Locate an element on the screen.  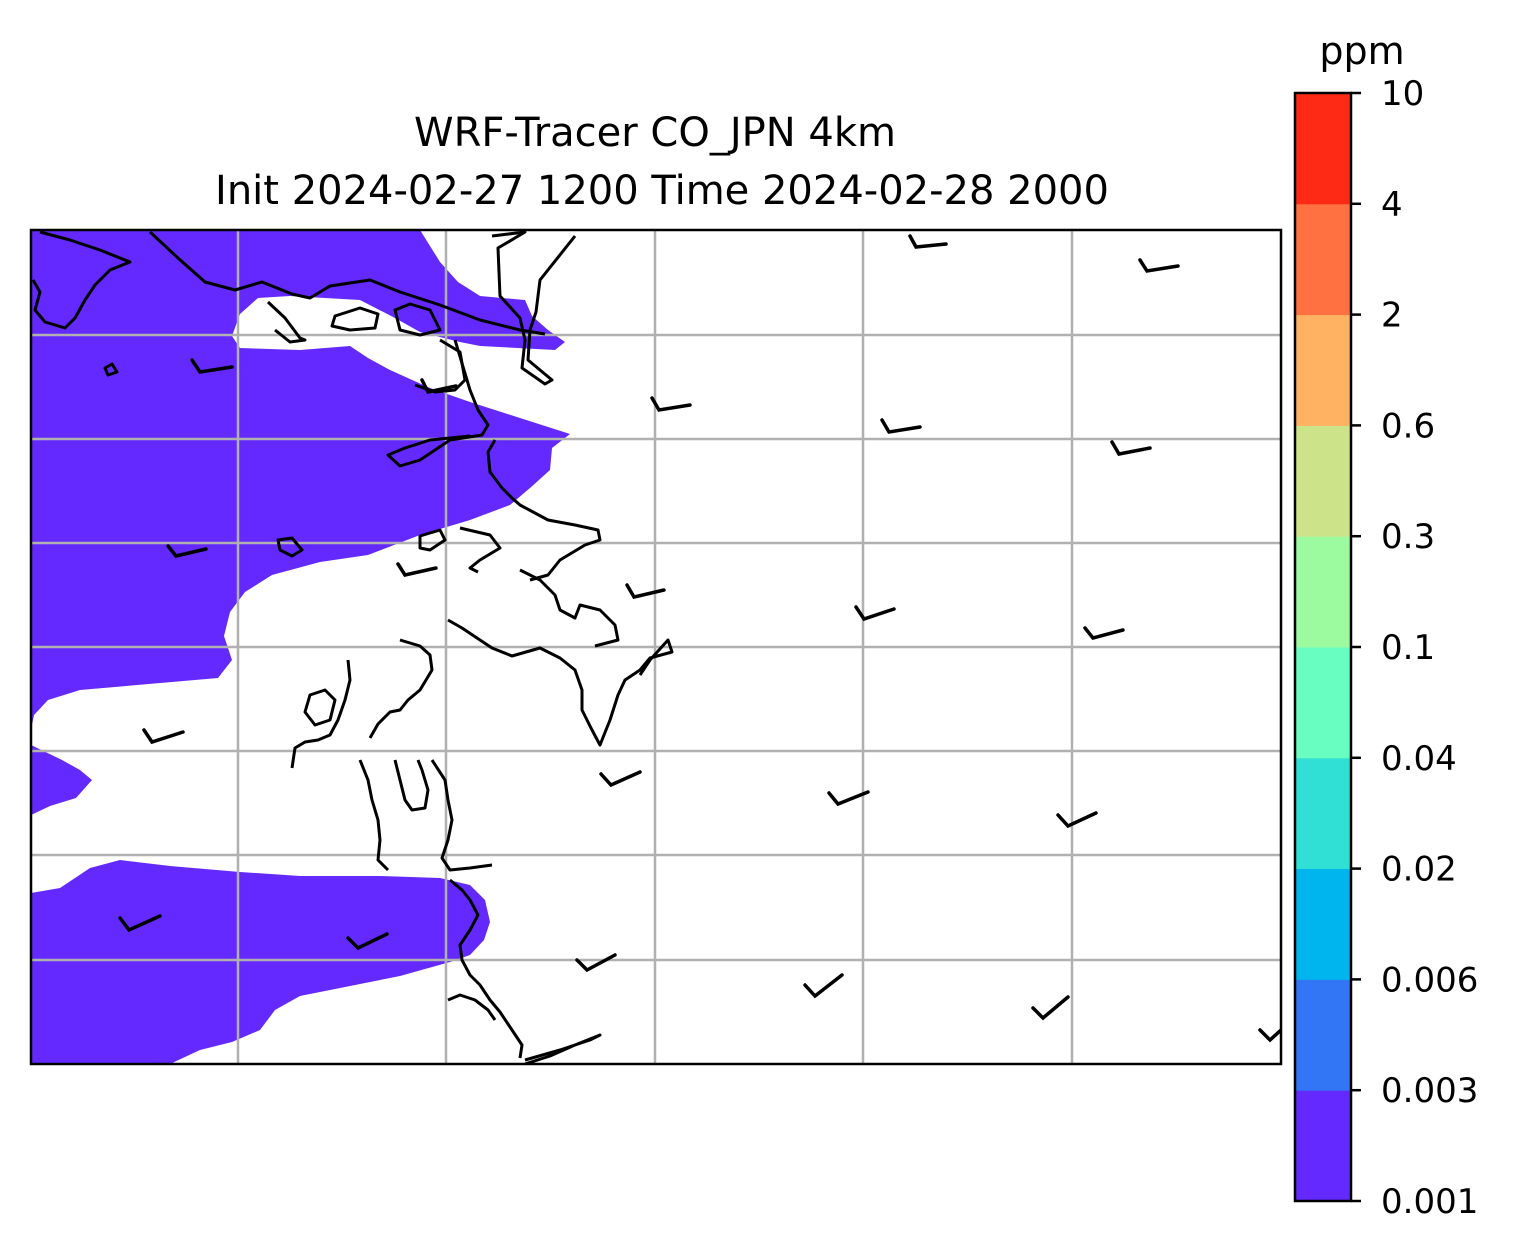
colorbar-unit-label: ppm is located at coordinates (1361, 51).